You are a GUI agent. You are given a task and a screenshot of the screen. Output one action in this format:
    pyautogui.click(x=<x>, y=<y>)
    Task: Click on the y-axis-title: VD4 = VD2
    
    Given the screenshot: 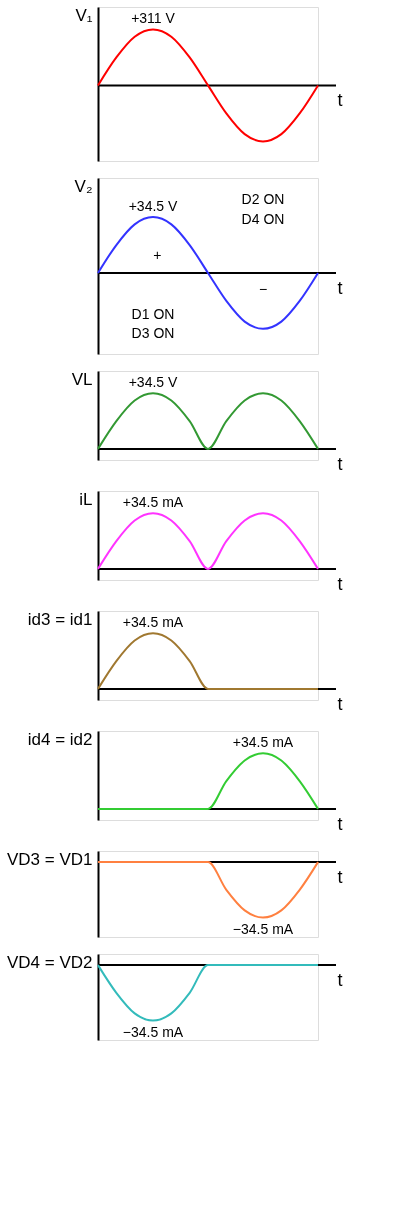 What is the action you would take?
    pyautogui.click(x=49, y=962)
    